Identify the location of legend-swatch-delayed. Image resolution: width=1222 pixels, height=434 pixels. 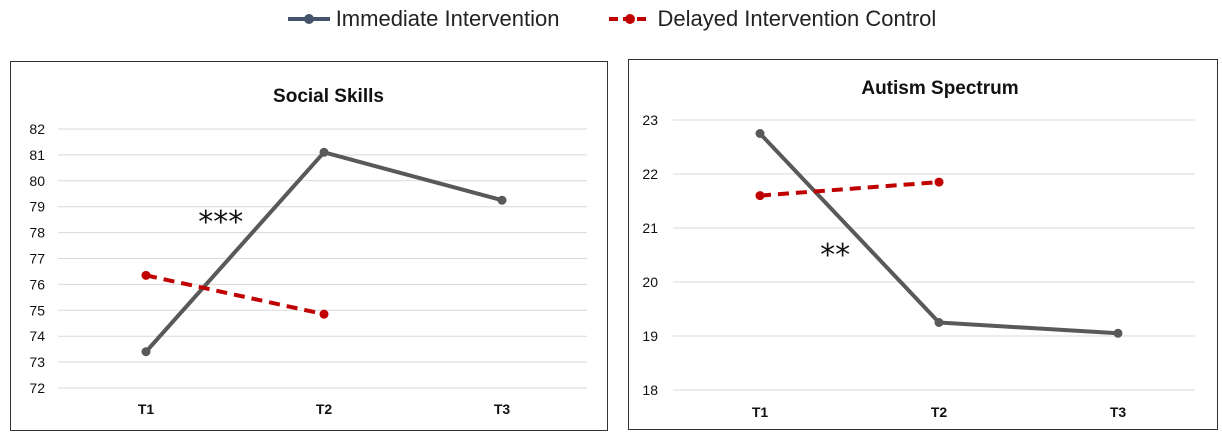
(630, 19).